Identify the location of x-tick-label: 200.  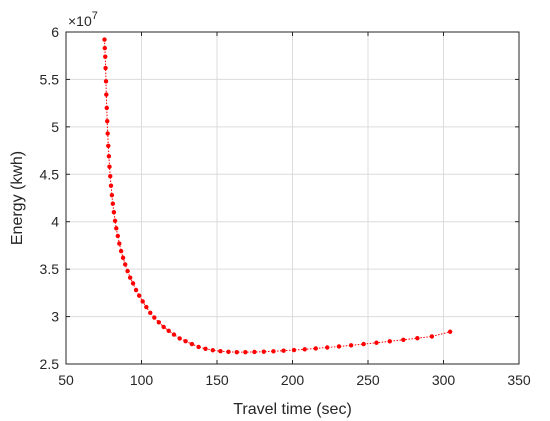
(293, 380).